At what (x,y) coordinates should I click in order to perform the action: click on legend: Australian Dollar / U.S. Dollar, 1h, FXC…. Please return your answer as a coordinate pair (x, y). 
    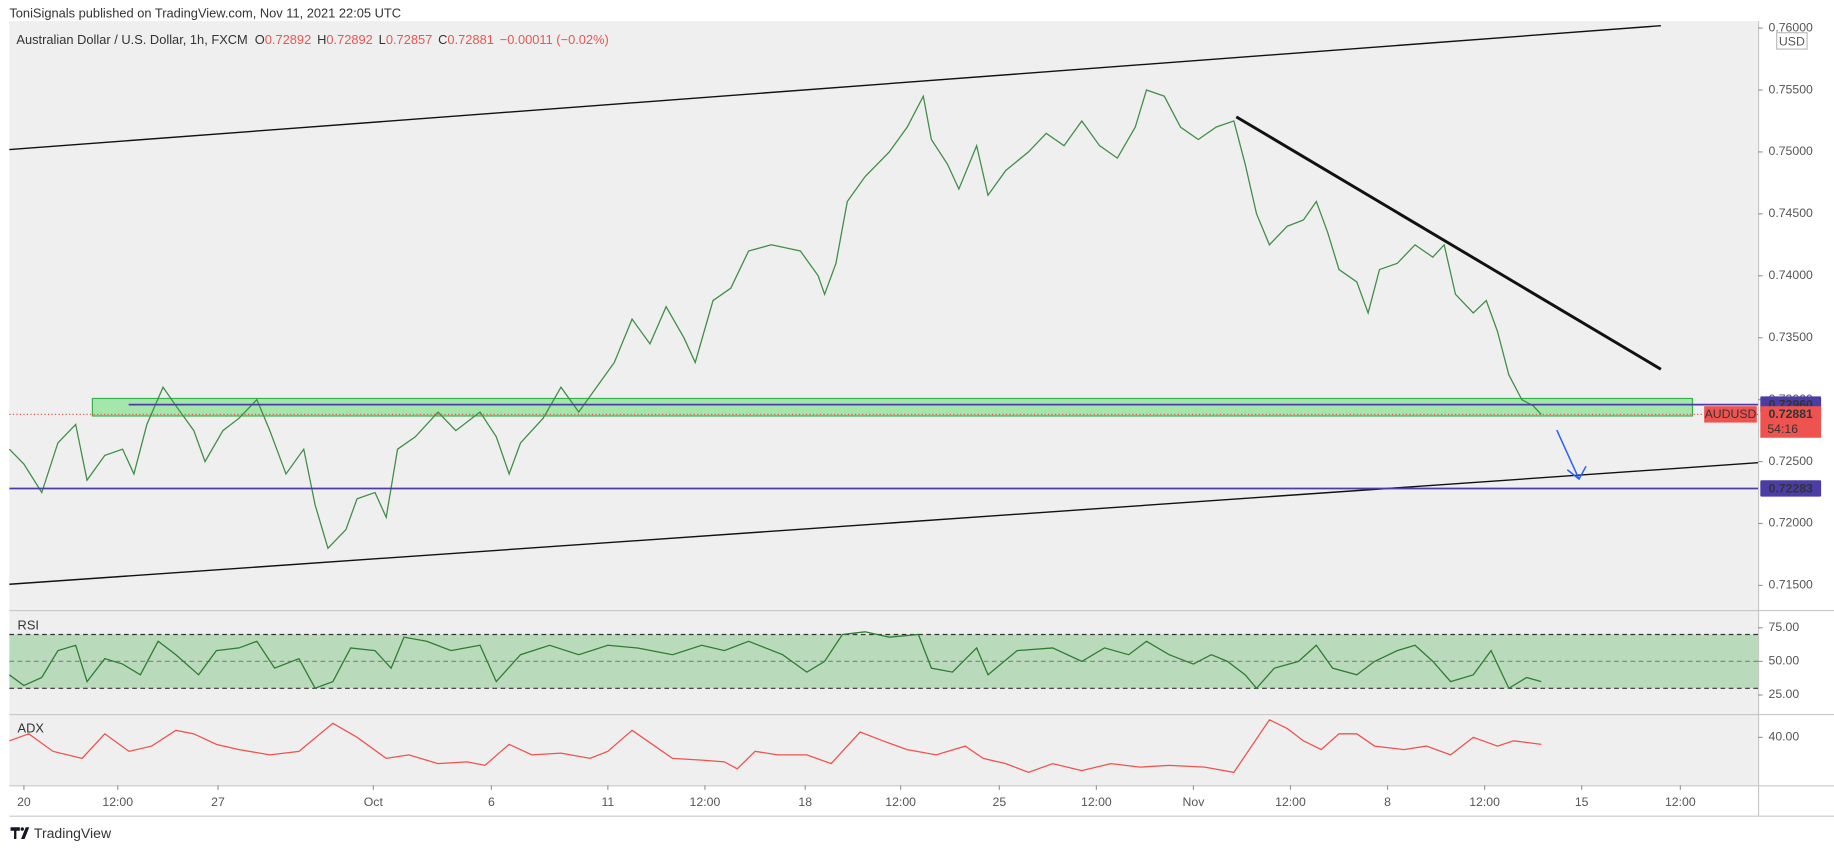
    Looking at the image, I should click on (312, 39).